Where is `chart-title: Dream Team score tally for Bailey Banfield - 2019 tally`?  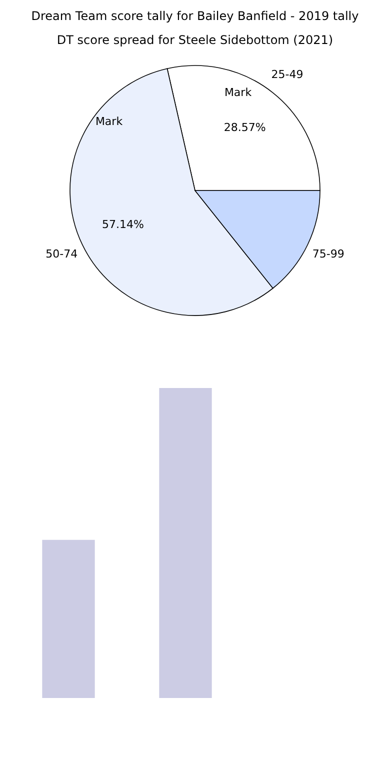
chart-title: Dream Team score tally for Bailey Banfield - 2019 tally is located at coordinates (195, 16).